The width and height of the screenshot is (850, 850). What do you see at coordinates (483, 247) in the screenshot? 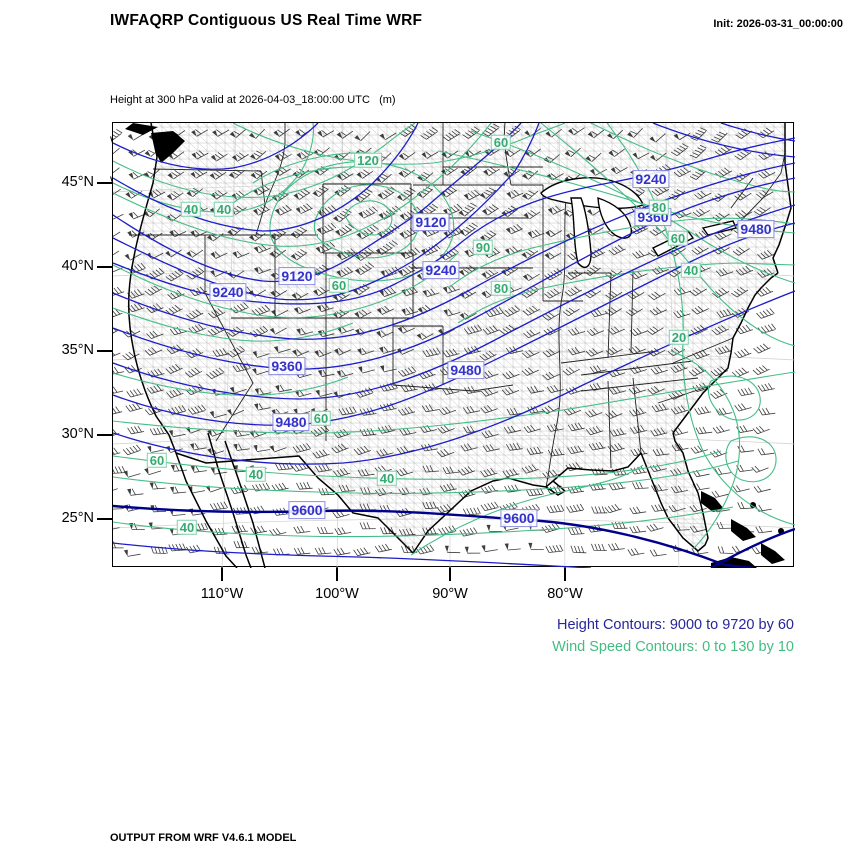
I see `wind-speed-label: 90` at bounding box center [483, 247].